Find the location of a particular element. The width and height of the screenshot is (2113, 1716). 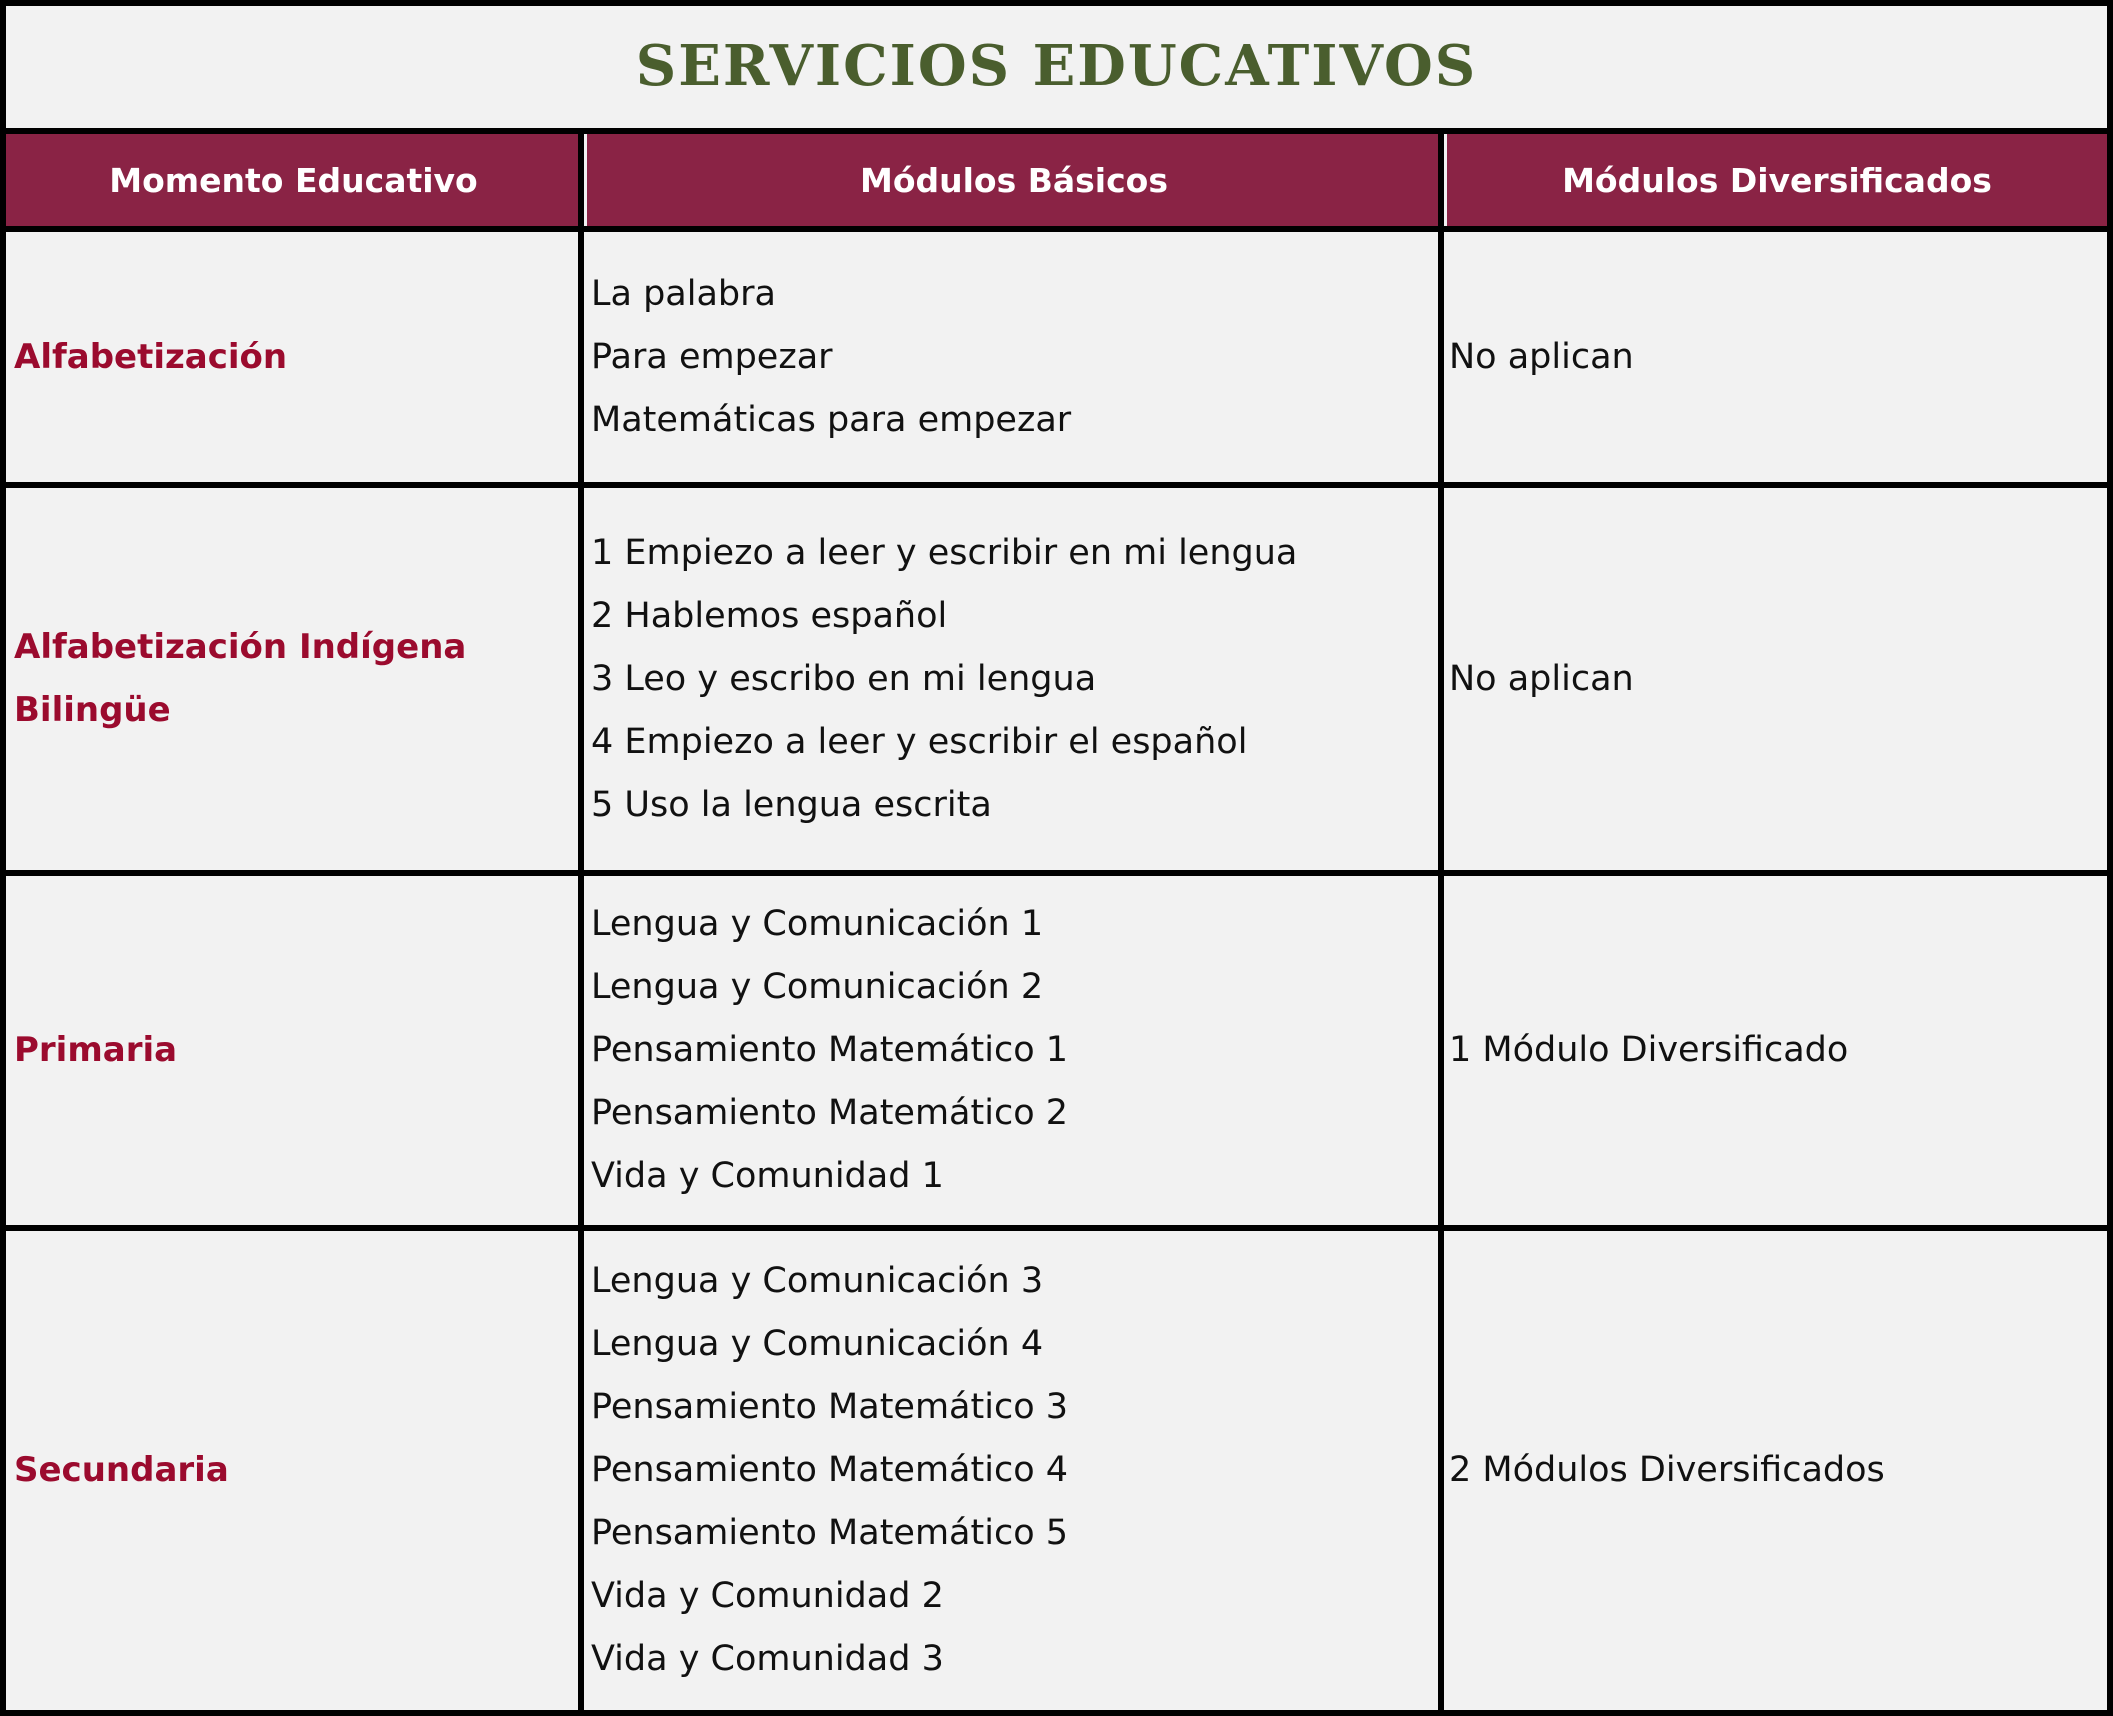

diversified-value: 2 Módulos Diversificados is located at coordinates (1667, 1470).